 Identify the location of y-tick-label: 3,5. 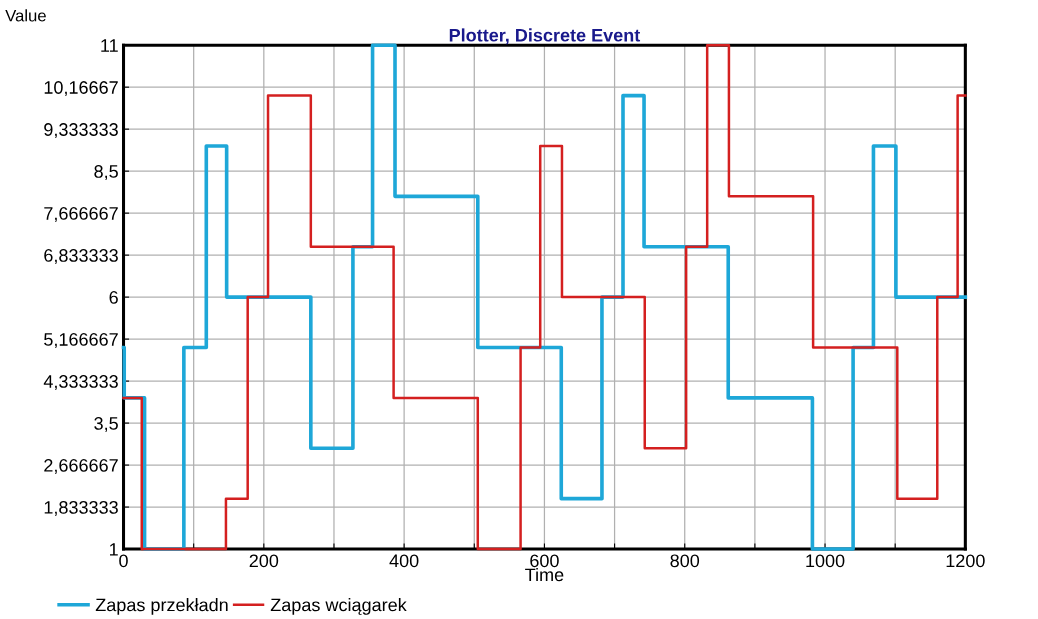
(106, 424).